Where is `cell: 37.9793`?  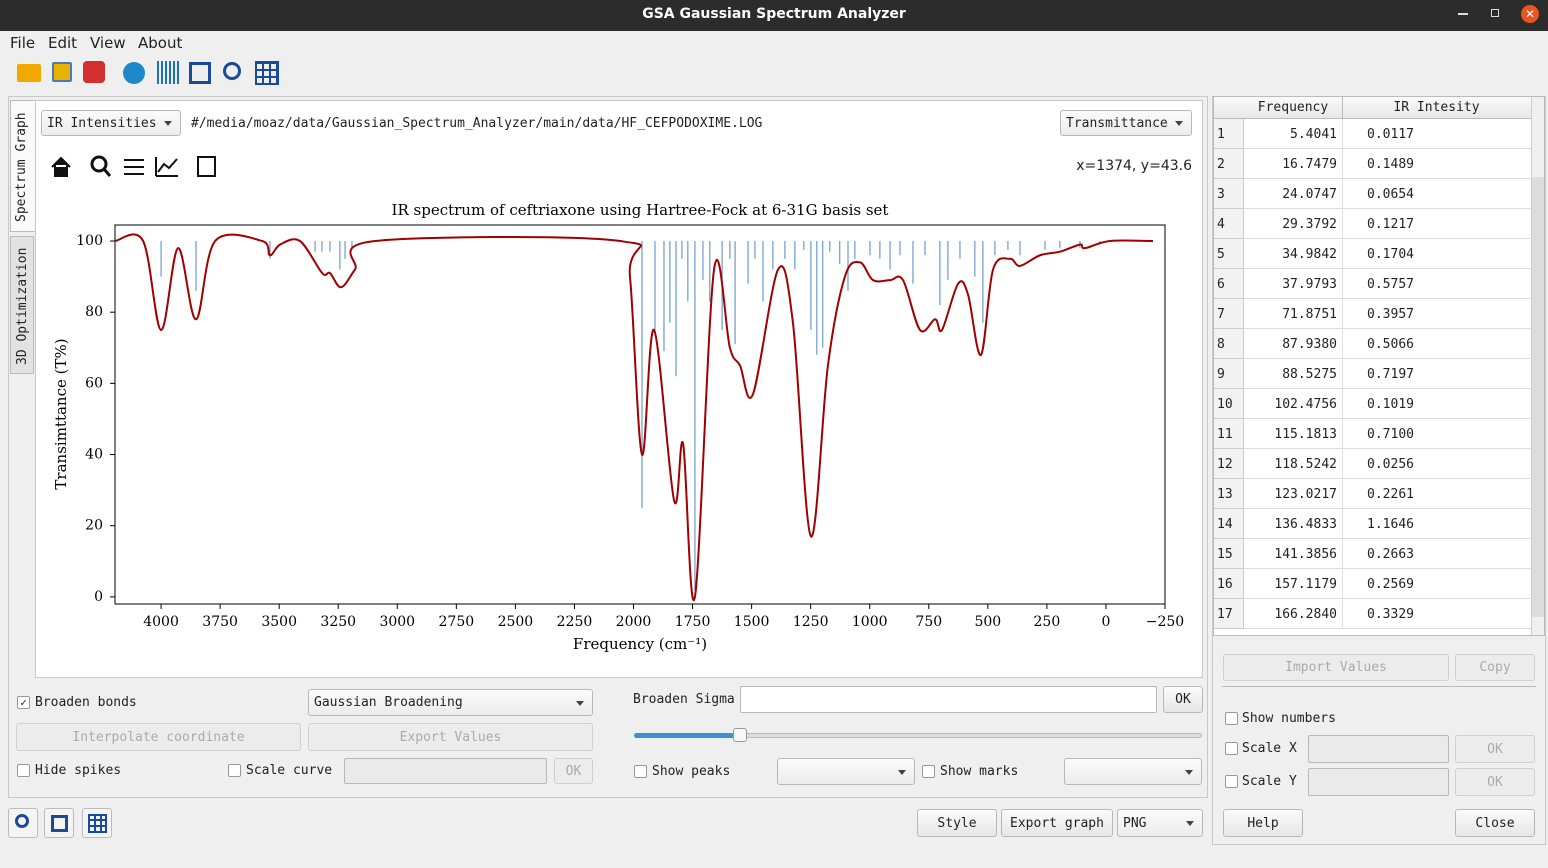 cell: 37.9793 is located at coordinates (1309, 284).